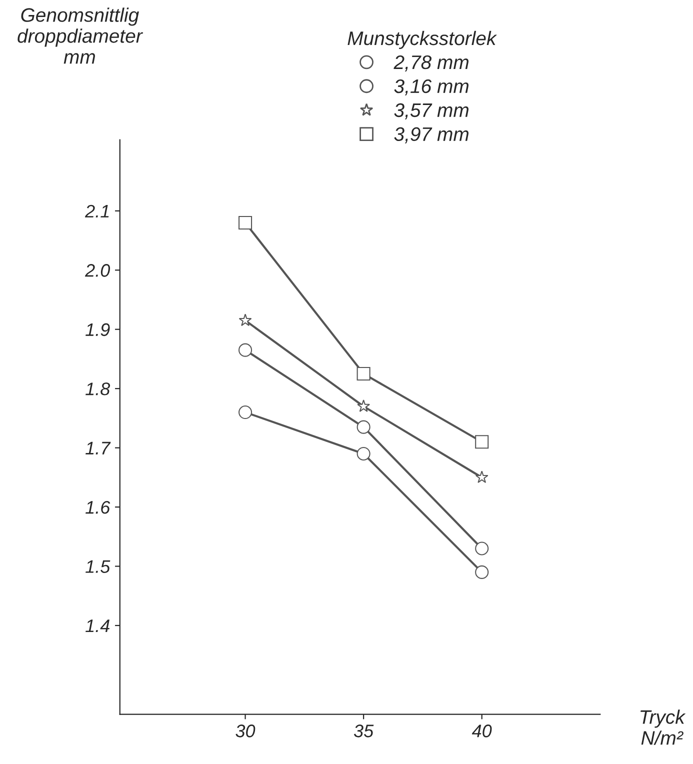  What do you see at coordinates (98, 389) in the screenshot?
I see `y-tick-label: 1.8` at bounding box center [98, 389].